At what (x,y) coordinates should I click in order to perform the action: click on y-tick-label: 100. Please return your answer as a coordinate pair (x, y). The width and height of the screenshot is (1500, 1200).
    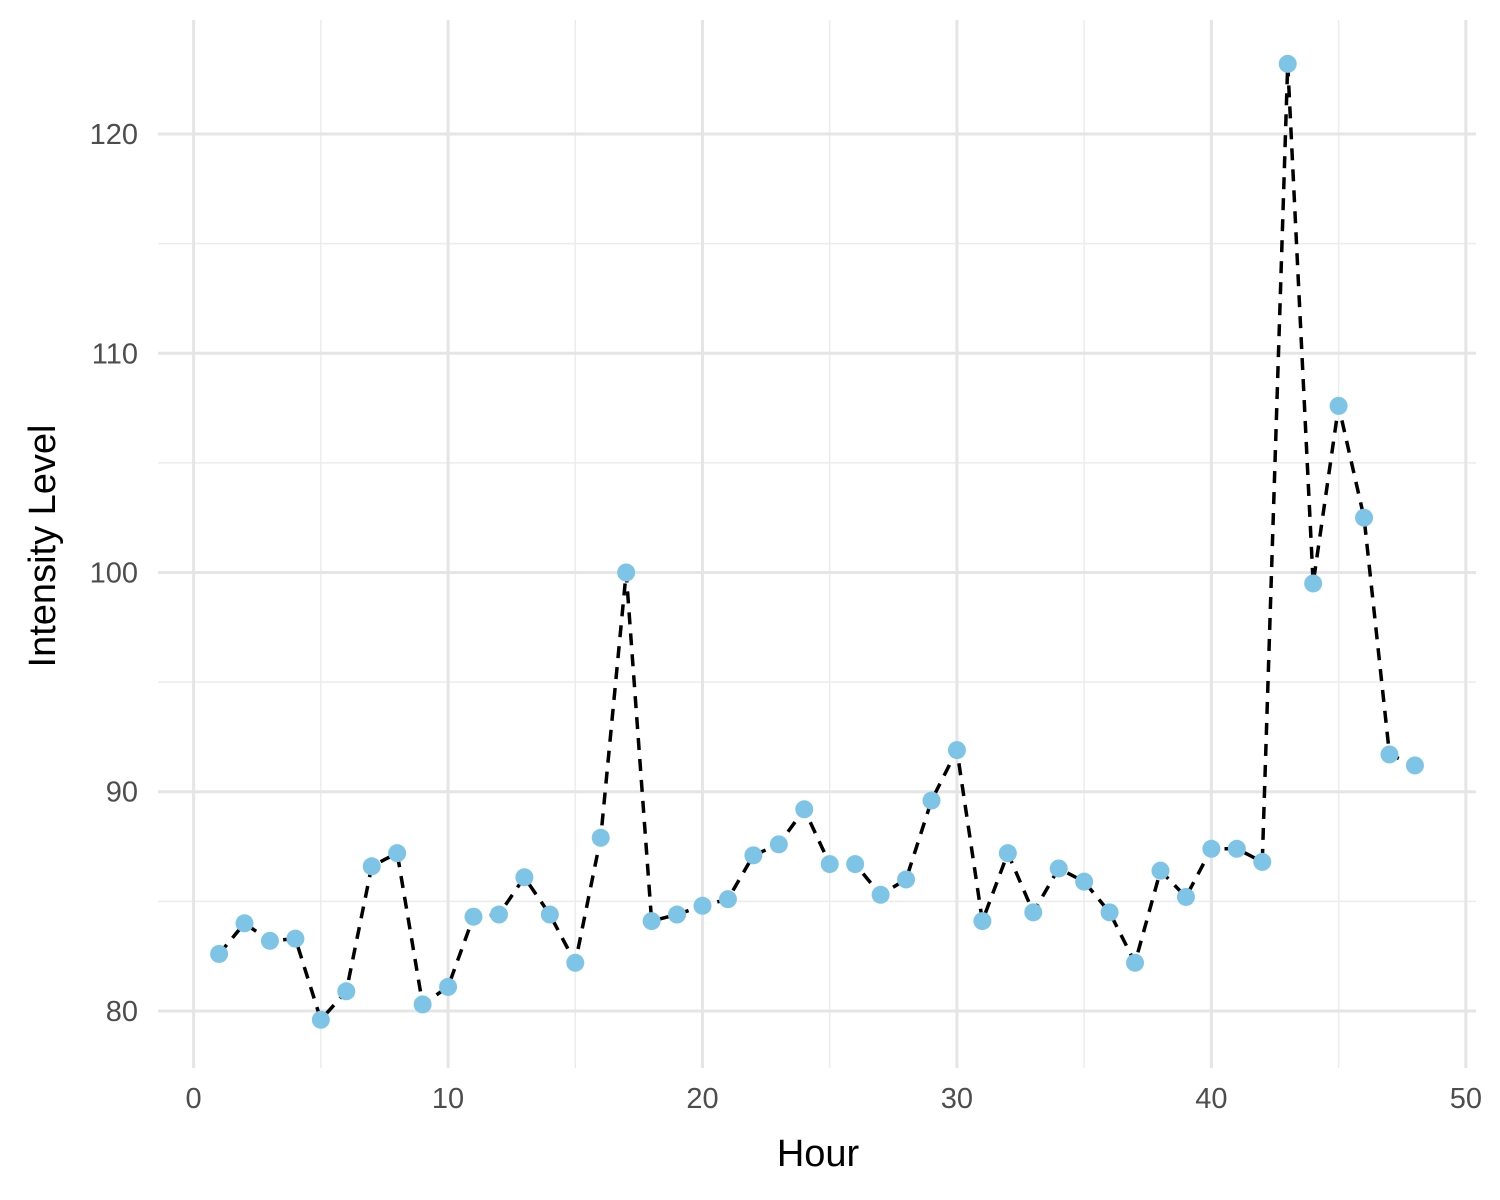
    Looking at the image, I should click on (114, 574).